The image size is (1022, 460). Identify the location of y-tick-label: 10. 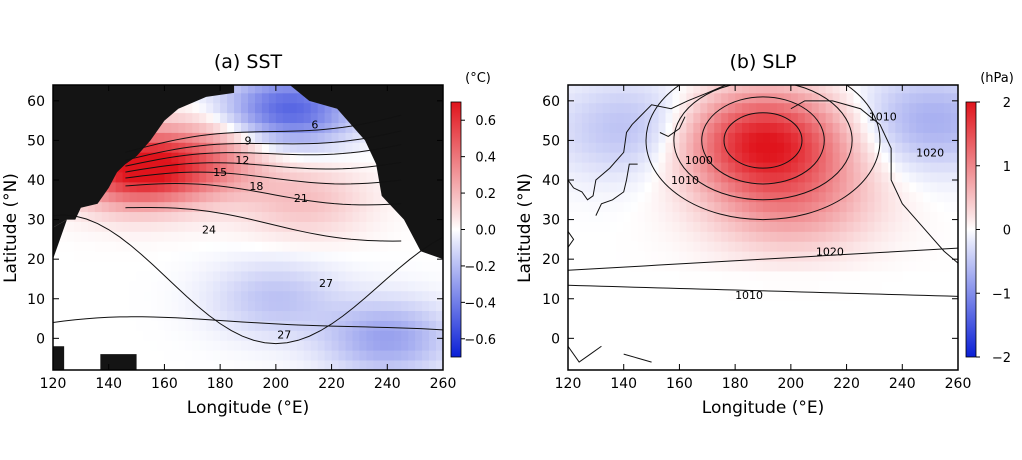
(551, 300).